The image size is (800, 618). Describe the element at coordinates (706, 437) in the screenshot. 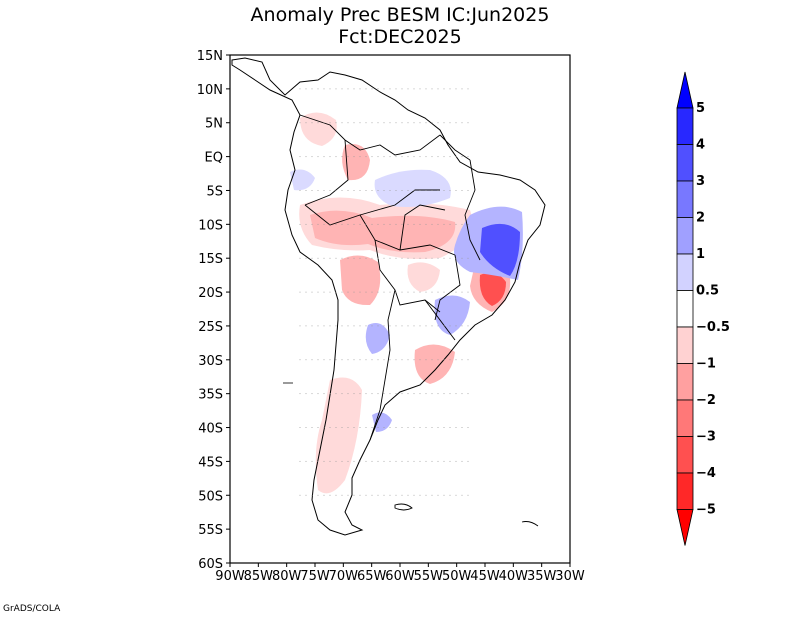

I see `colorbar-label: −3` at that location.